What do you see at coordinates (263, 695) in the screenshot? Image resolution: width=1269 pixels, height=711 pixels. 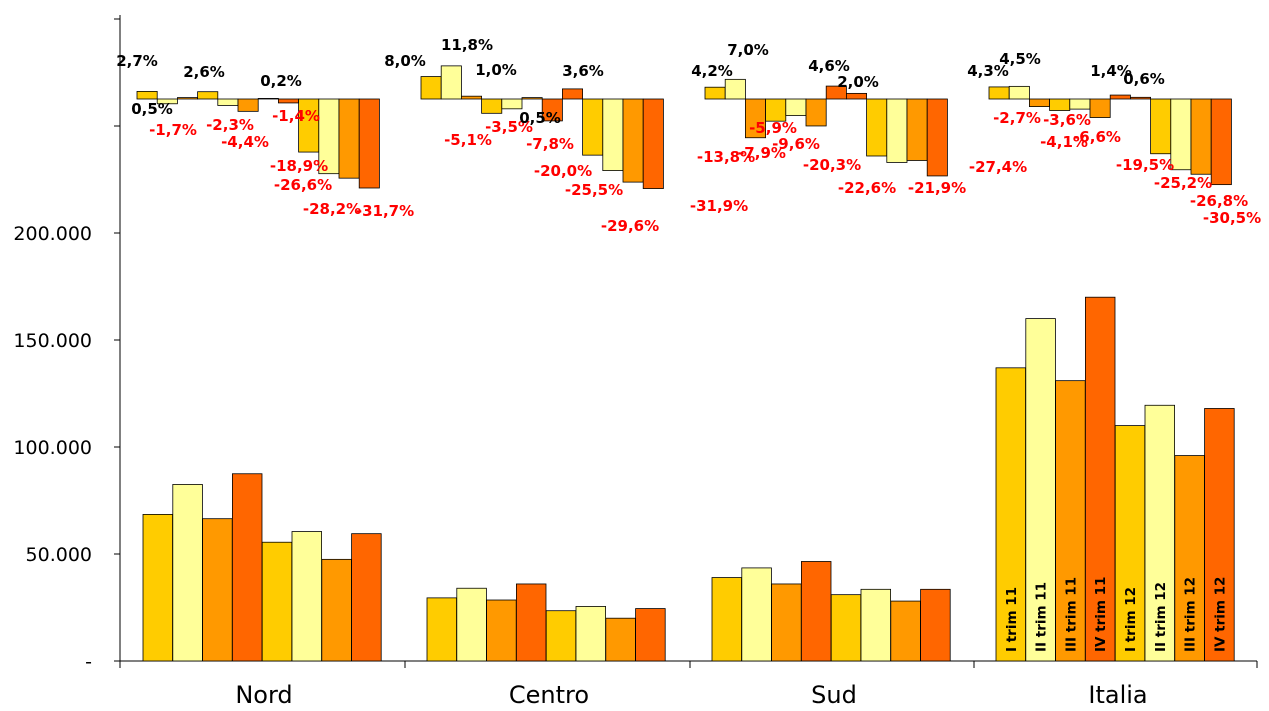 I see `x-category-label: Nord` at bounding box center [263, 695].